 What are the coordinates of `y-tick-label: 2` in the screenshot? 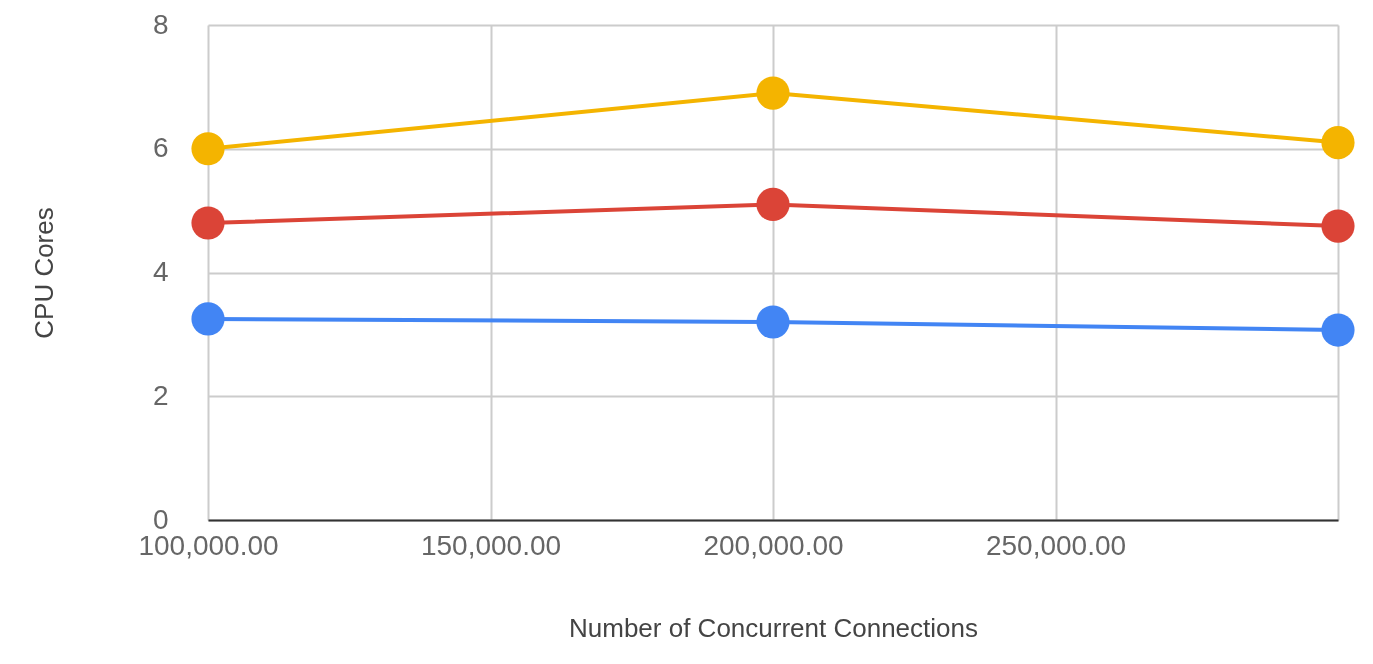 It's located at (160, 395).